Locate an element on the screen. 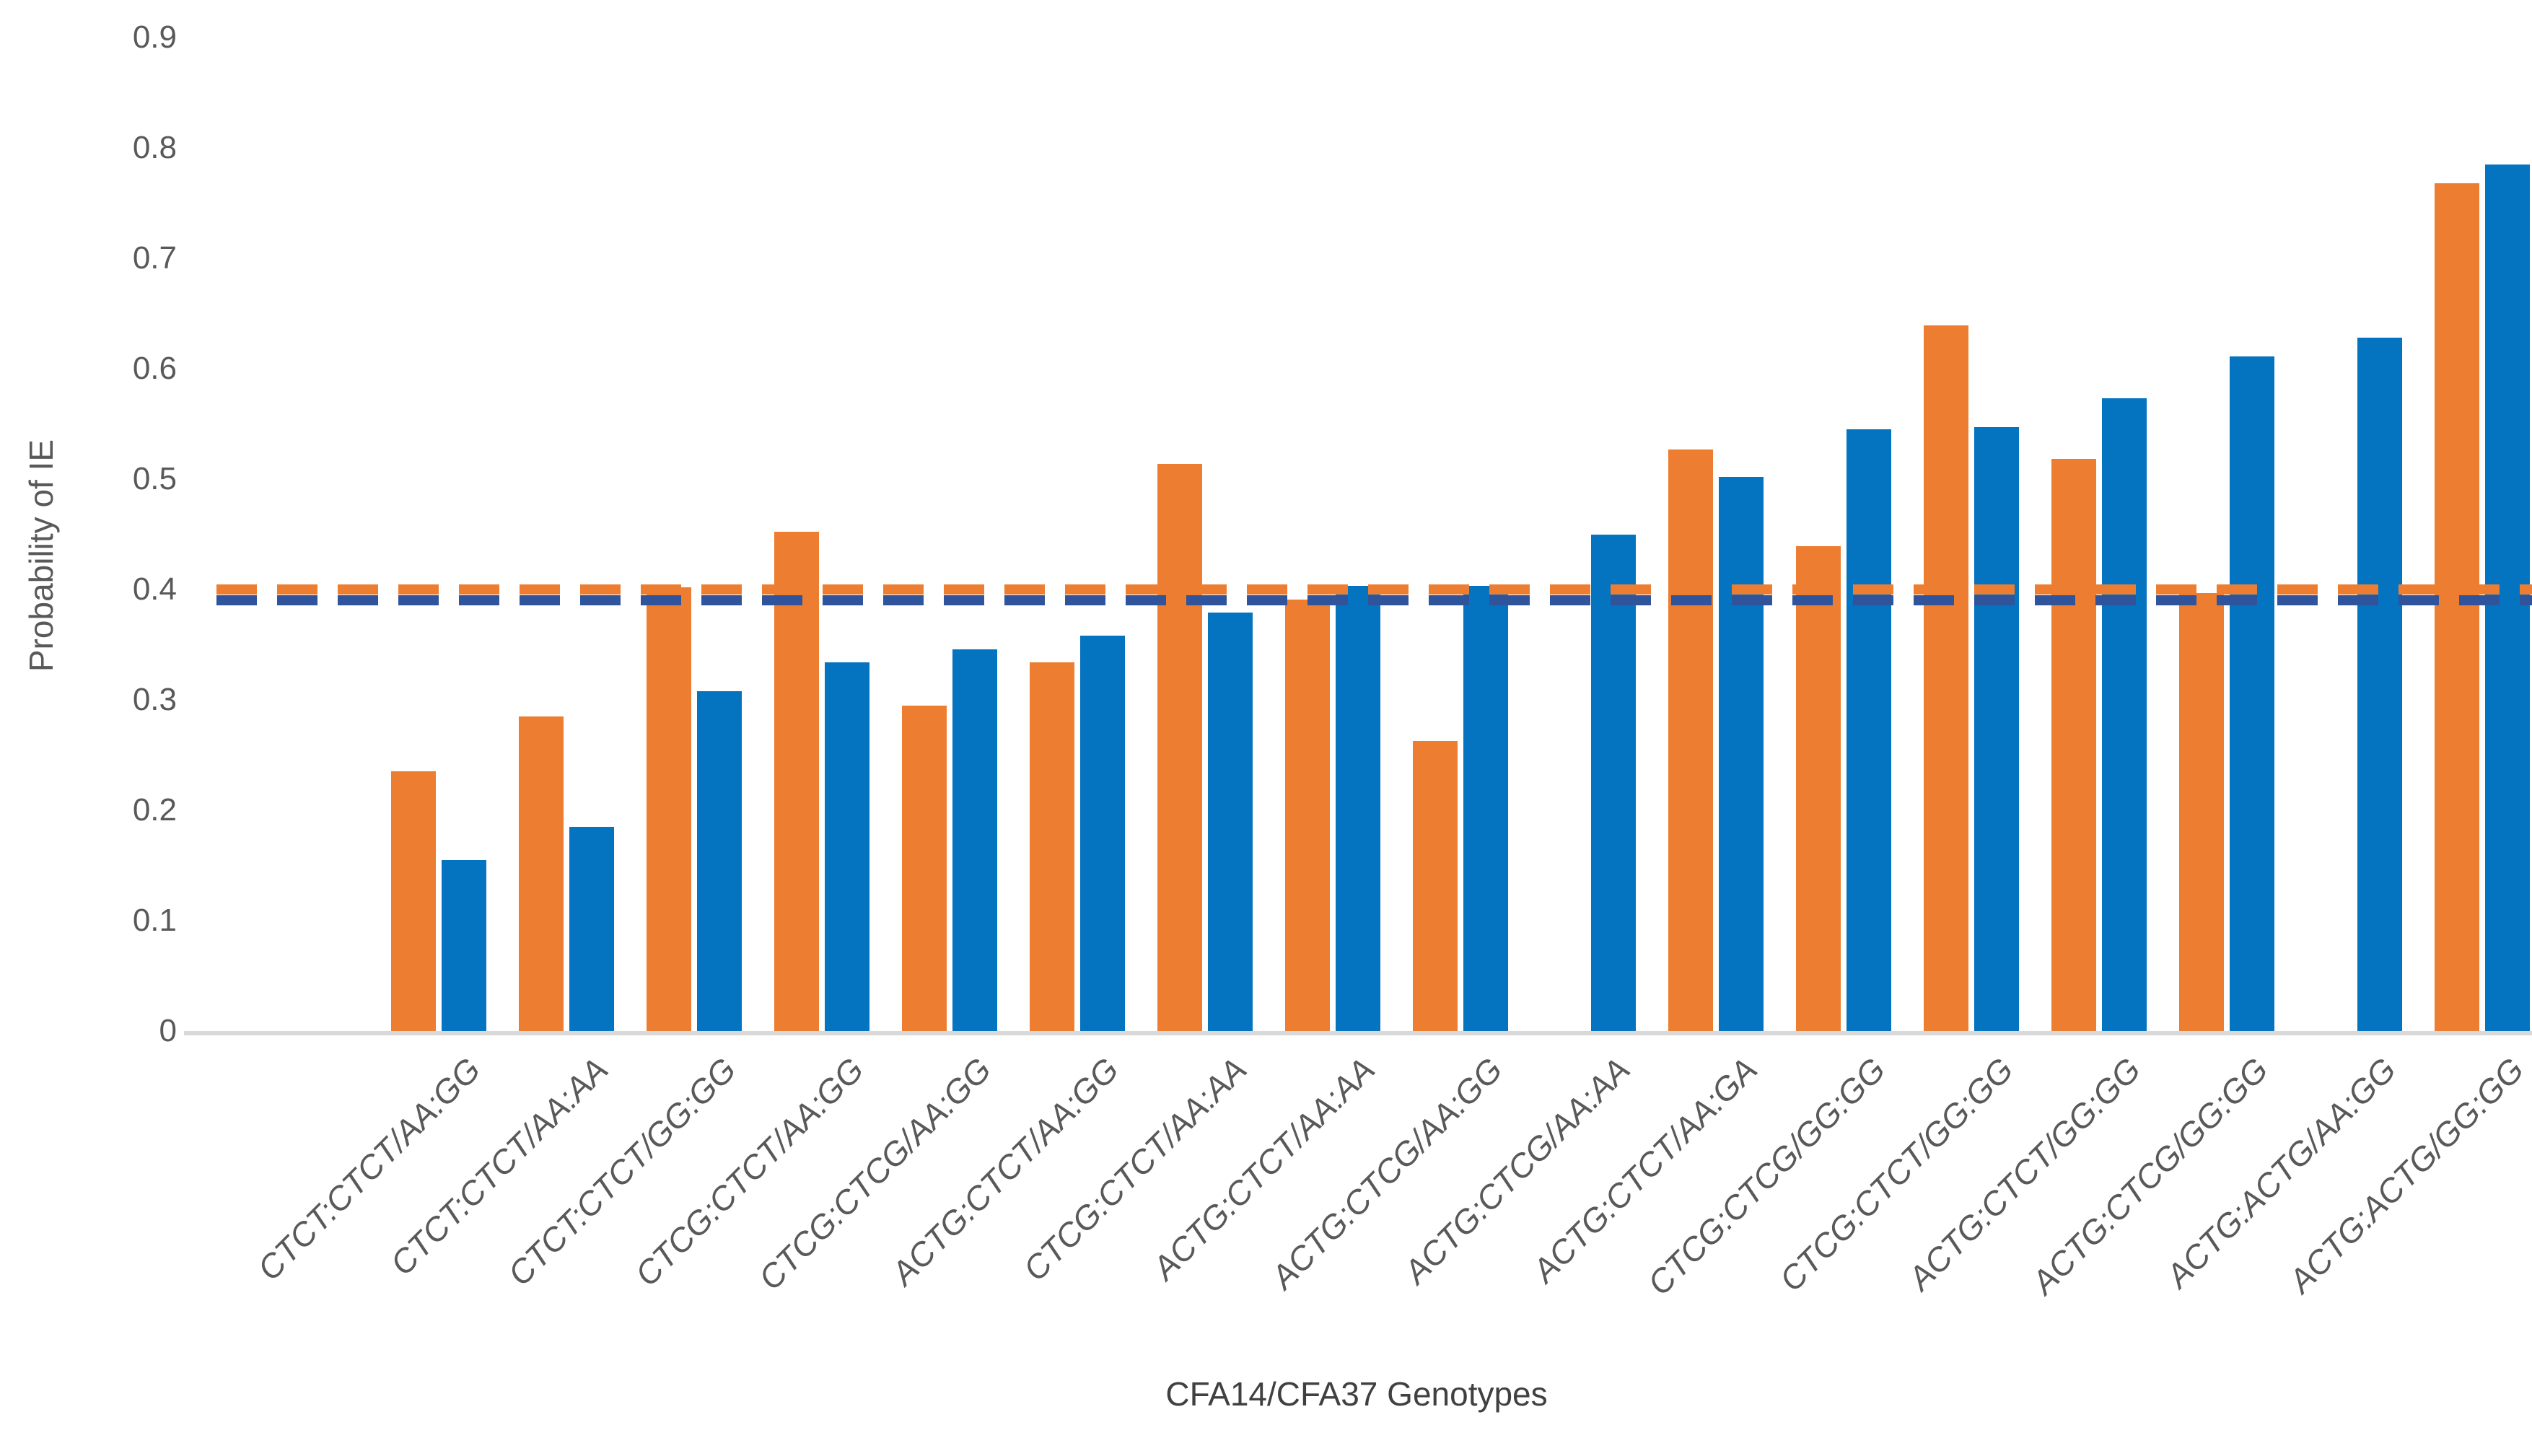 Image resolution: width=2532 pixels, height=1456 pixels. x-axis-line is located at coordinates (1358, 1033).